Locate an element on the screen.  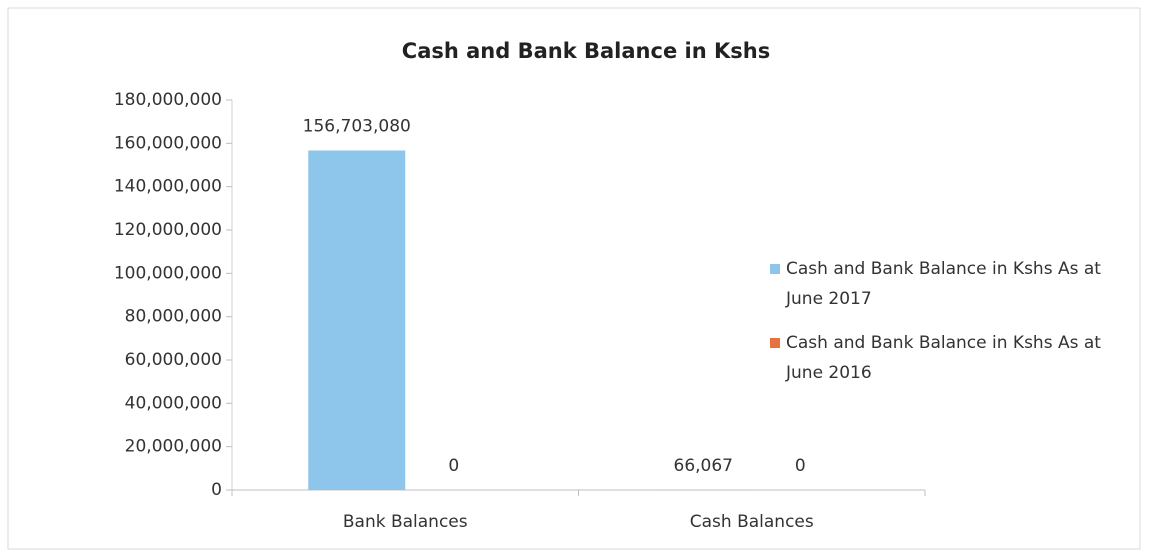
y-tick-label: 80,000,000 is located at coordinates (173, 317).